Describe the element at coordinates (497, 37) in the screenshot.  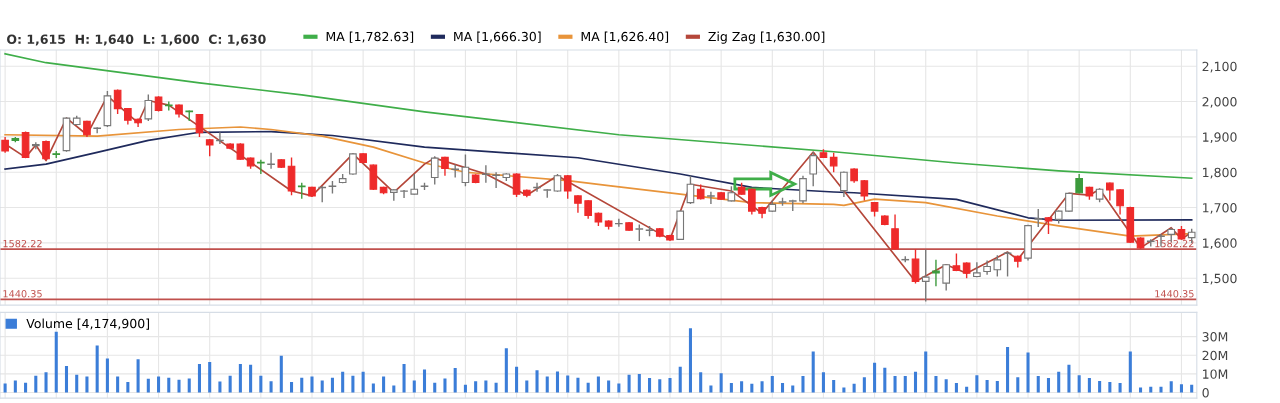
I see `legend-label: MA [1,666.30]` at that location.